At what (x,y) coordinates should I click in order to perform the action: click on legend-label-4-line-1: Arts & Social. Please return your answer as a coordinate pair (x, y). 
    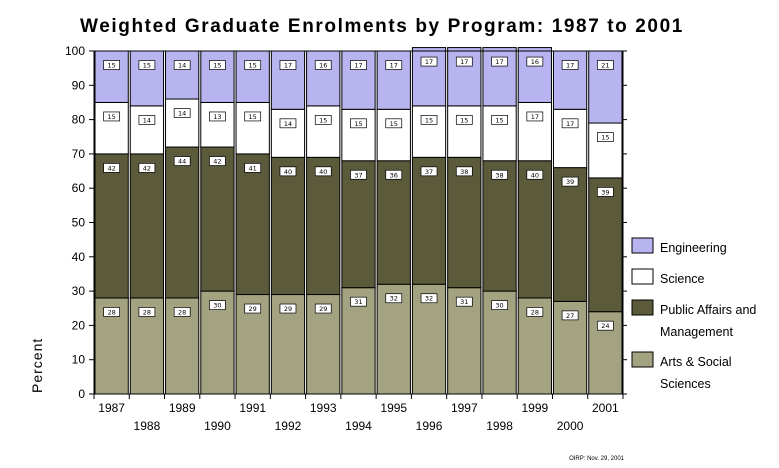
    Looking at the image, I should click on (696, 362).